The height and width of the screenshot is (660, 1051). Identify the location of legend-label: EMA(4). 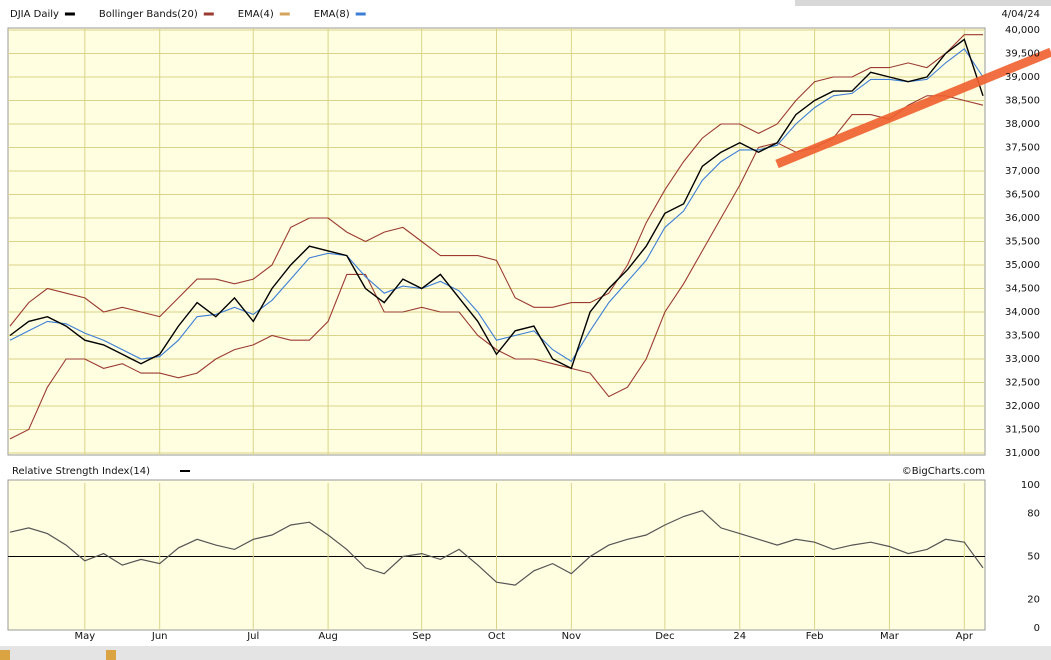
(256, 14).